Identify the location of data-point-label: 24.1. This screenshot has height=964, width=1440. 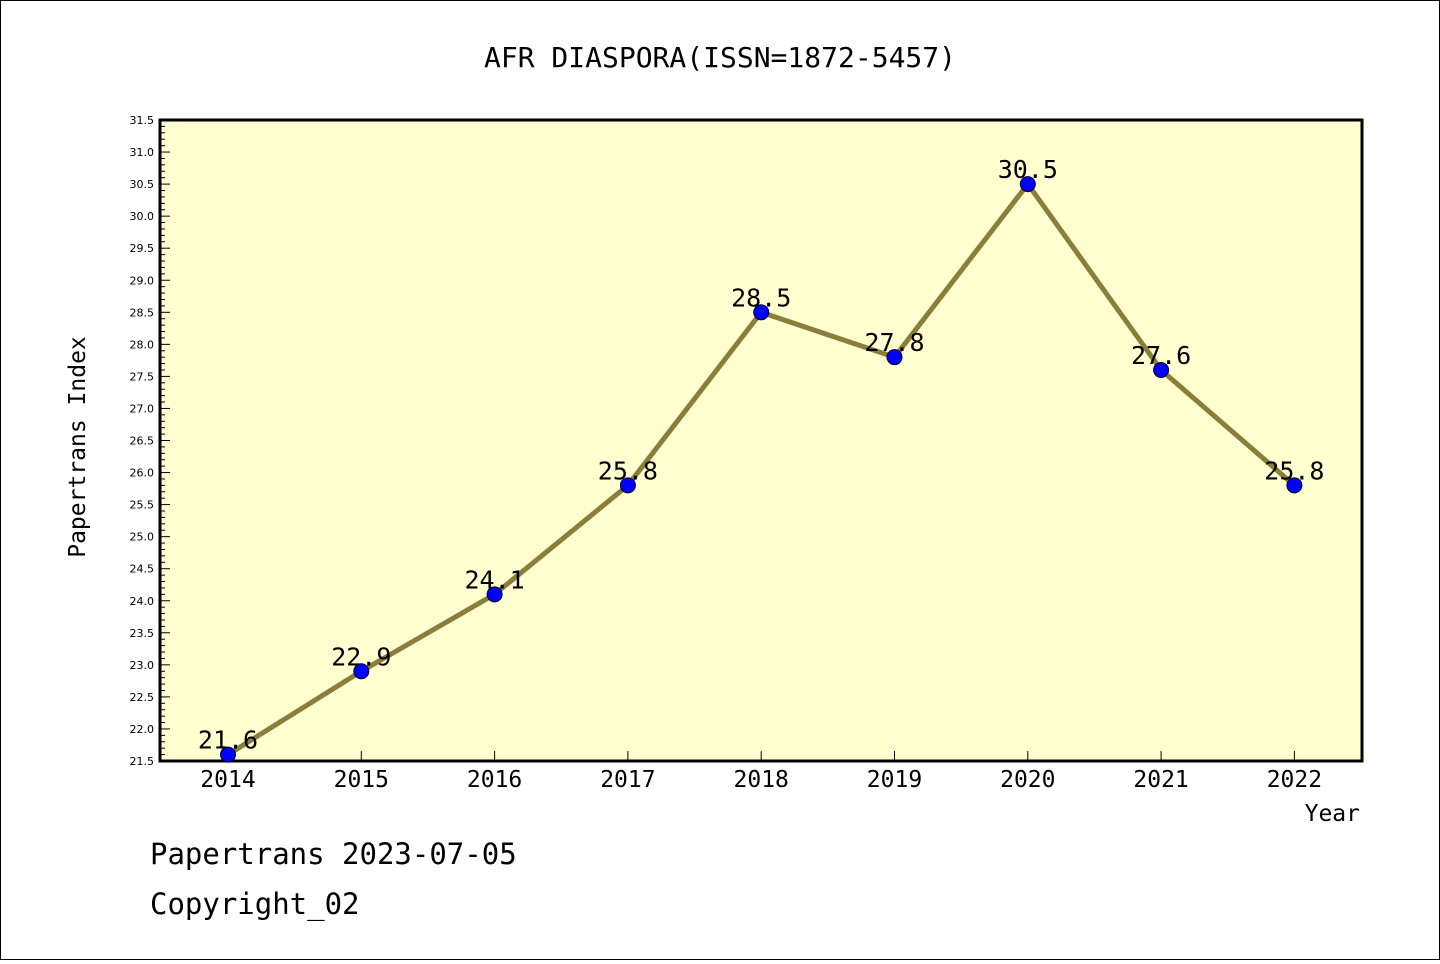
(494, 579).